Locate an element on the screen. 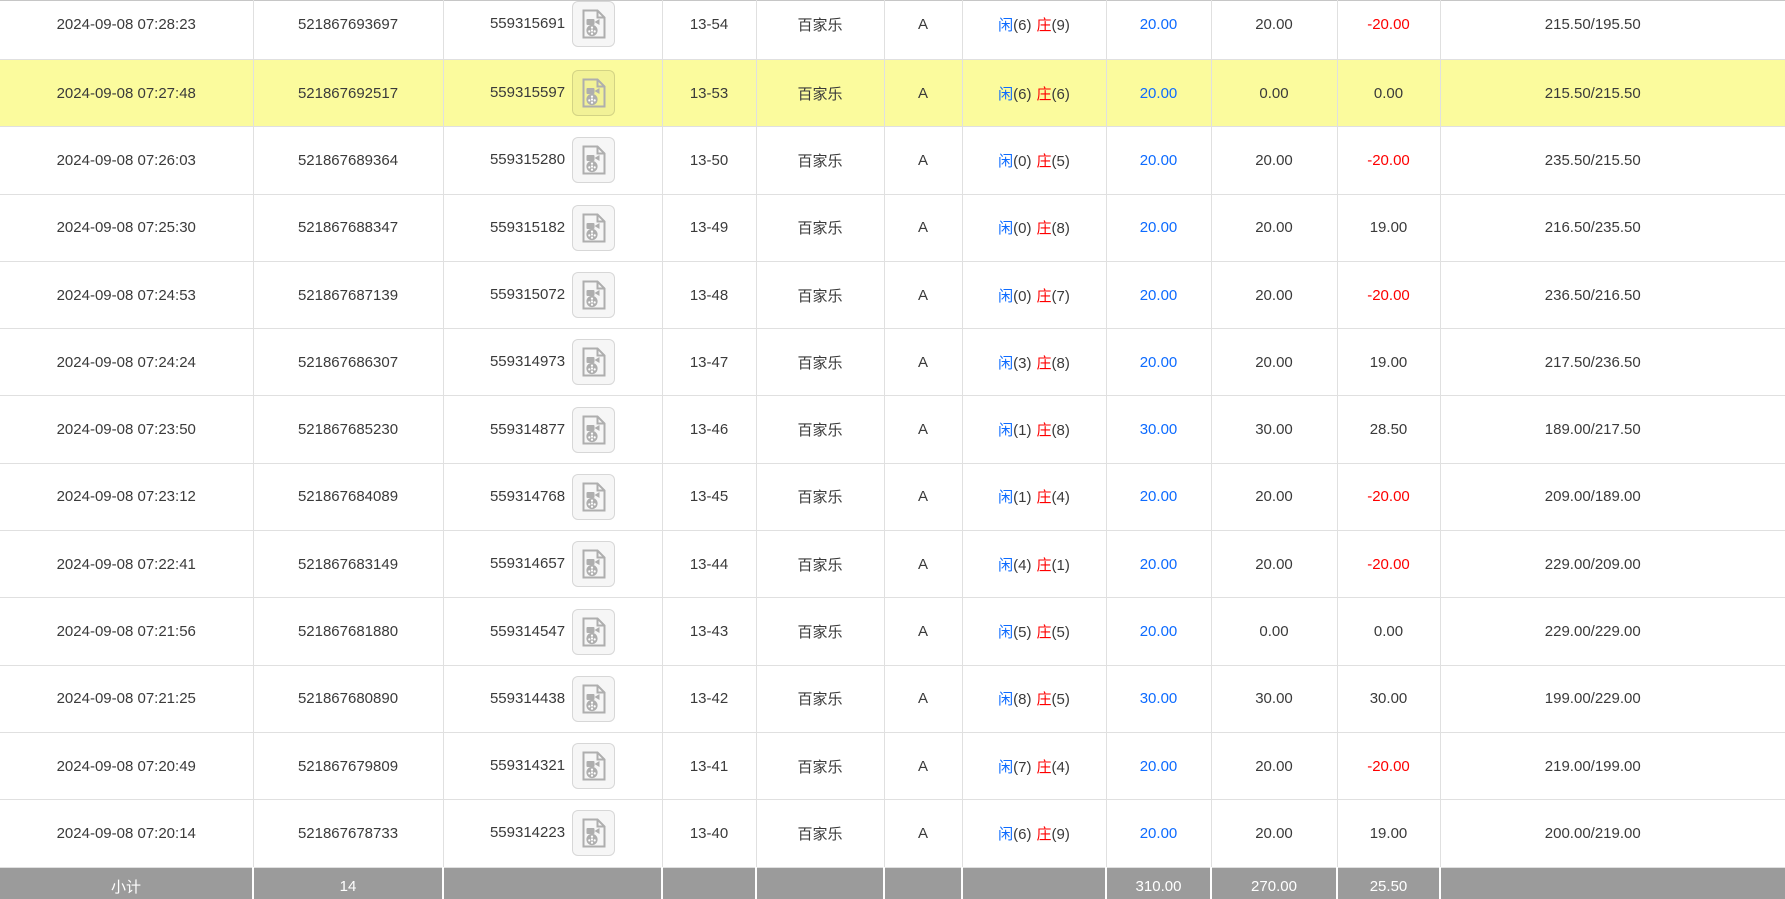 This screenshot has width=1785, height=899. cell-round: 13-44 is located at coordinates (709, 564).